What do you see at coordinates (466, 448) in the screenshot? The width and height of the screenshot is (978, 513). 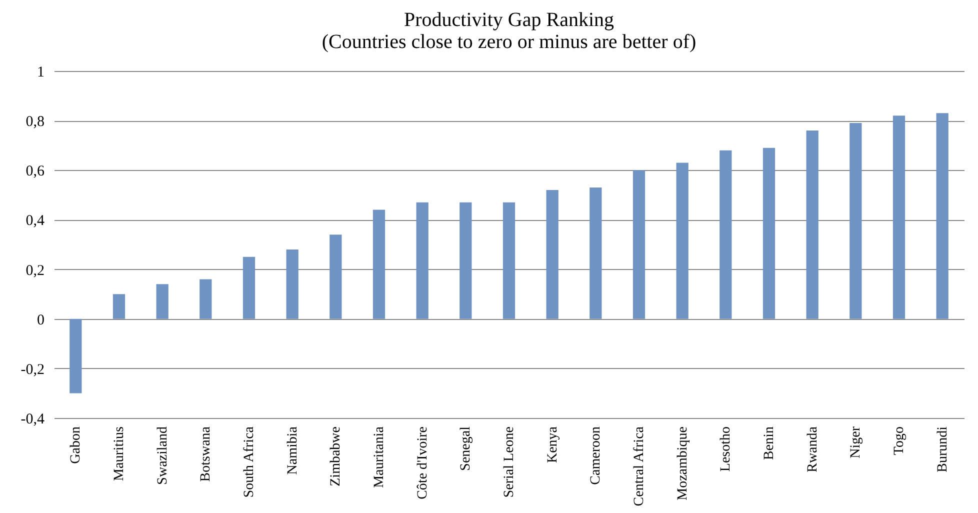 I see `x-tick-label: Senegal` at bounding box center [466, 448].